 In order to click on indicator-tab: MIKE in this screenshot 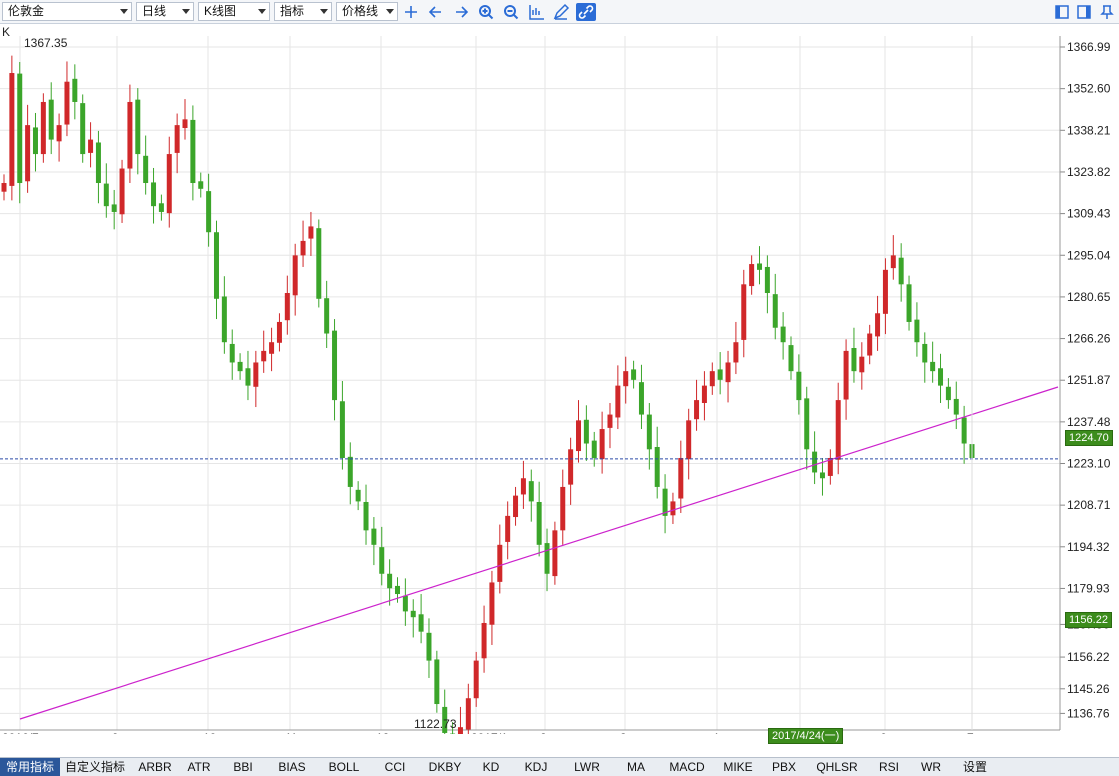, I will do `click(738, 767)`.